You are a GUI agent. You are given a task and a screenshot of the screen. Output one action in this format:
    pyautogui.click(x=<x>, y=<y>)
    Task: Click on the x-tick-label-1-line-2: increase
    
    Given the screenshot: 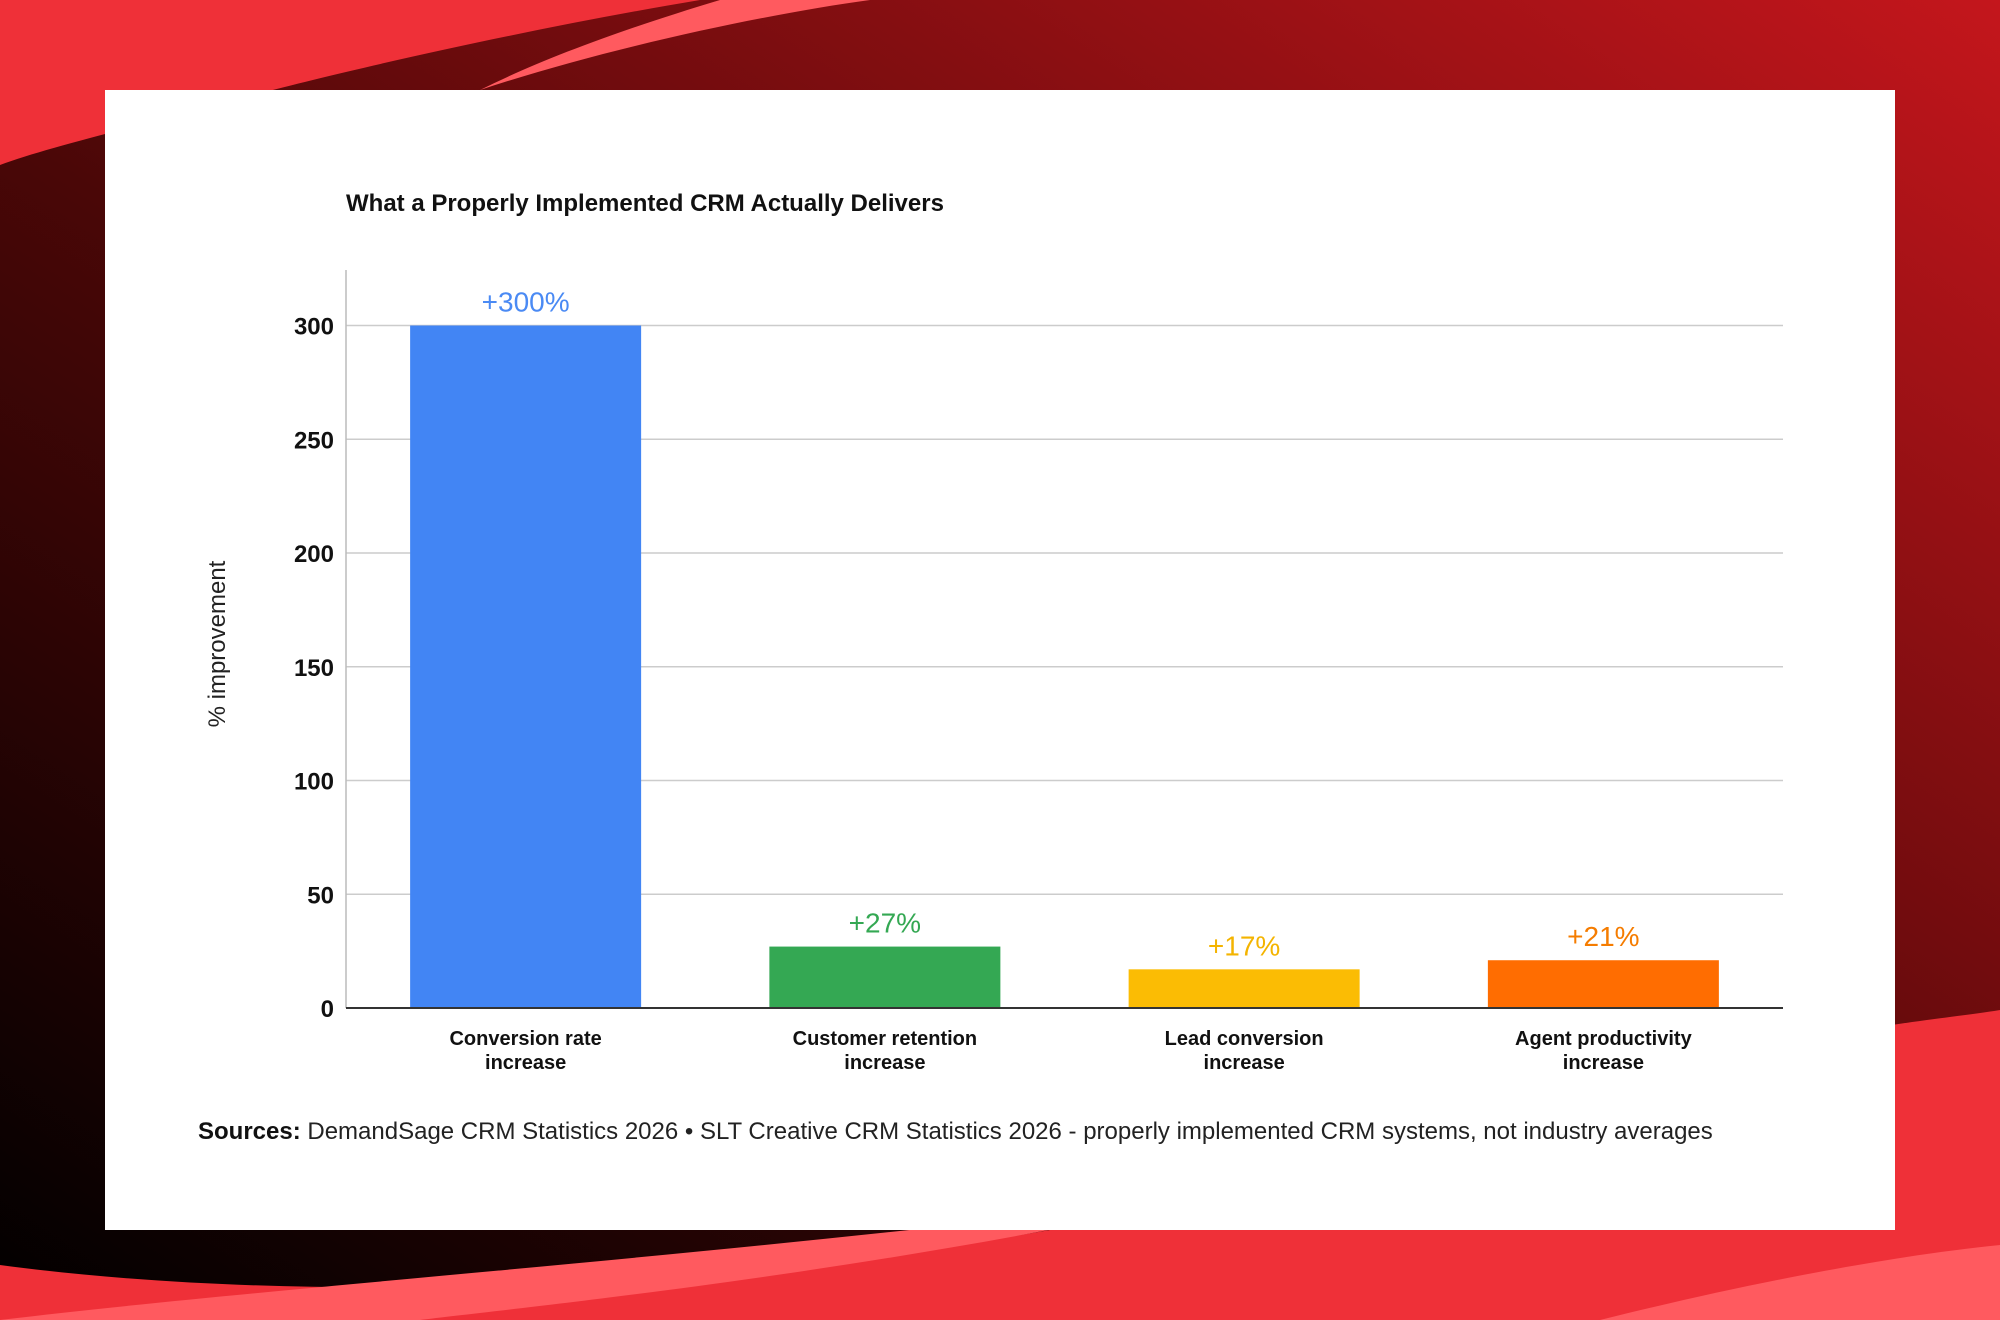 What is the action you would take?
    pyautogui.click(x=525, y=1063)
    